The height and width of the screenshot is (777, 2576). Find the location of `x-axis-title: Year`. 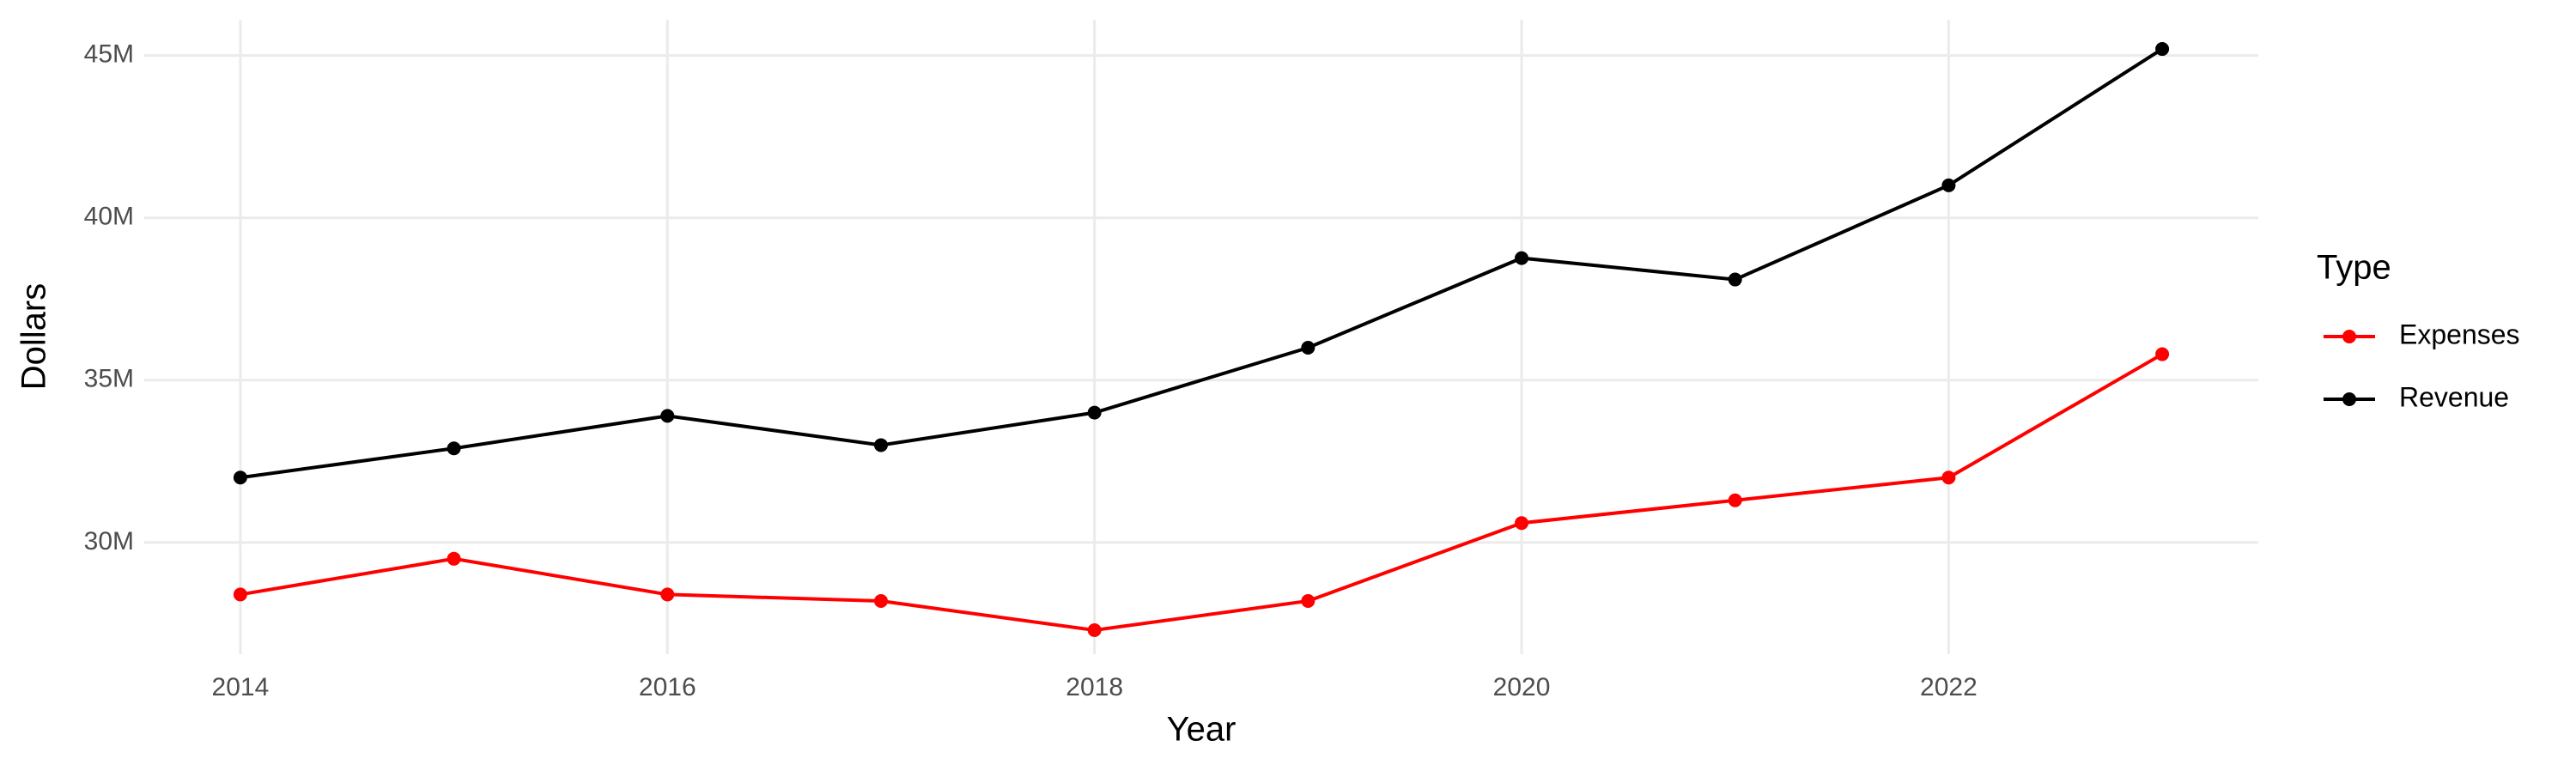

x-axis-title: Year is located at coordinates (1202, 730).